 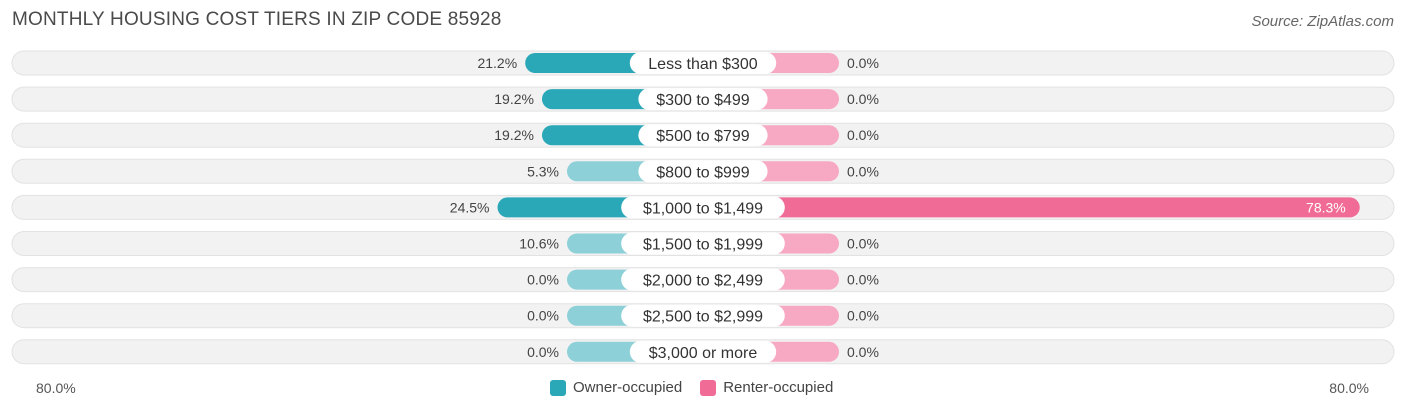 I want to click on axis-left-label: 80.0%, so click(x=56, y=388).